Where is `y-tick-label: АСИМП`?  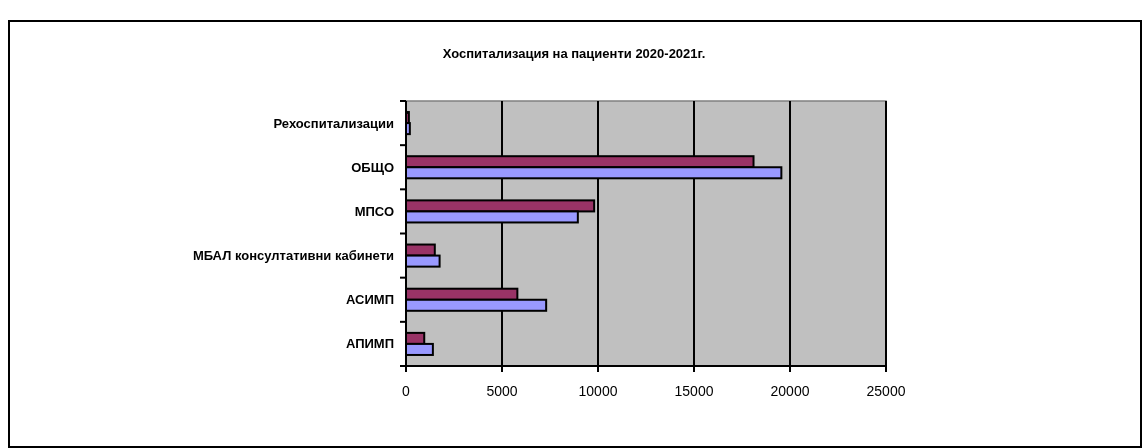
y-tick-label: АСИМП is located at coordinates (370, 300).